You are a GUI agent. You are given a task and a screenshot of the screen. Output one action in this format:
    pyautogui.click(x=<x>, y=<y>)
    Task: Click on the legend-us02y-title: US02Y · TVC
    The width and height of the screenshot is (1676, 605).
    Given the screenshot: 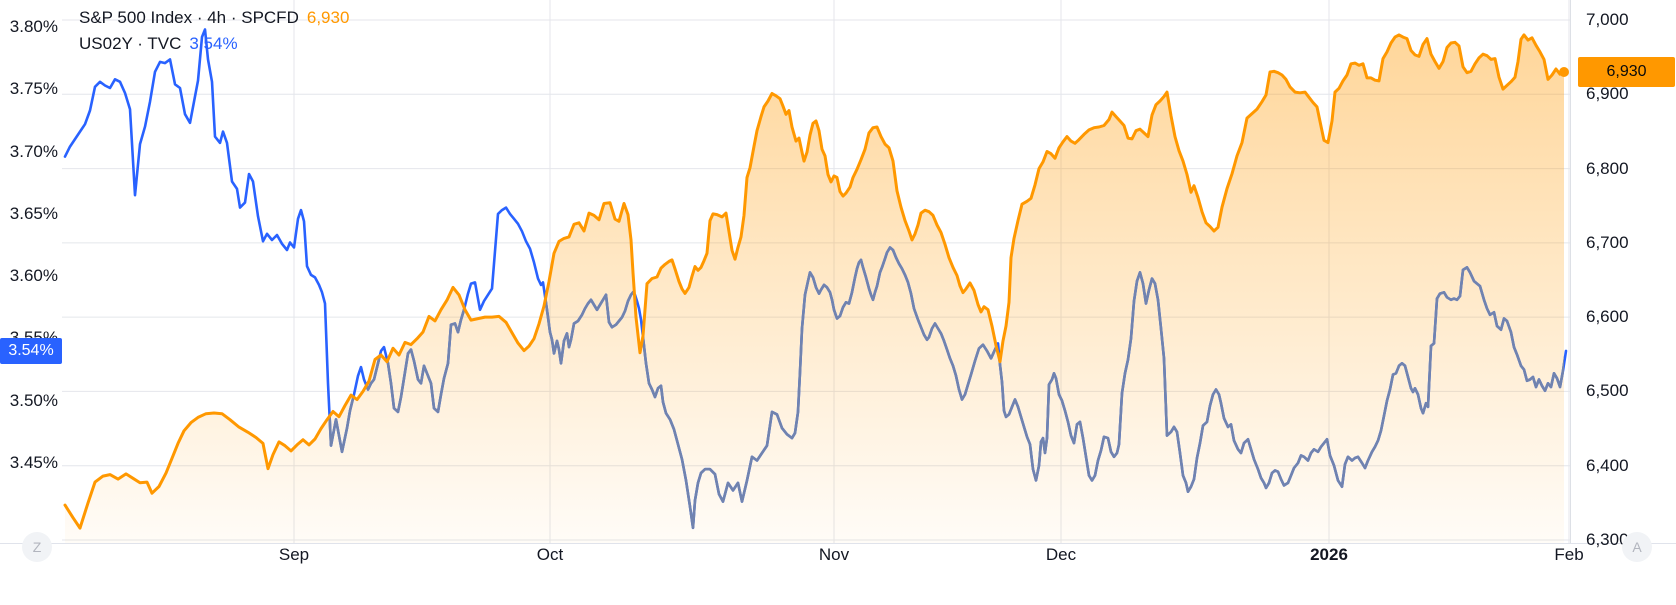 What is the action you would take?
    pyautogui.click(x=130, y=43)
    